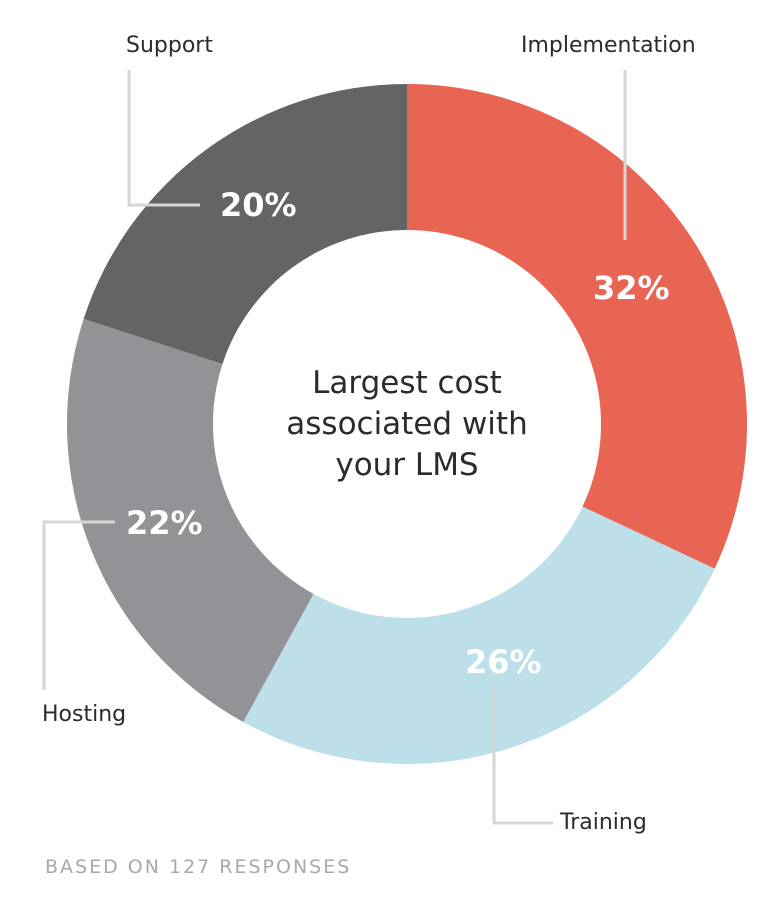  What do you see at coordinates (84, 714) in the screenshot?
I see `hosting-label: Hosting` at bounding box center [84, 714].